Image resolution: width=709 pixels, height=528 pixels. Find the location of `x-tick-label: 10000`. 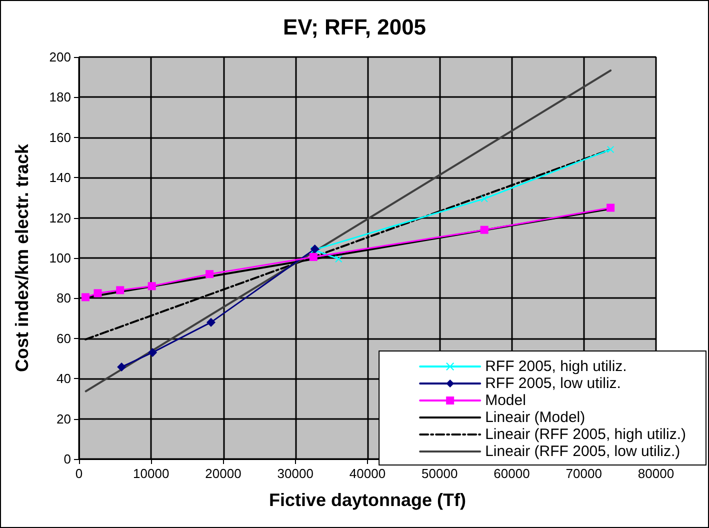

x-tick-label: 10000 is located at coordinates (151, 473).